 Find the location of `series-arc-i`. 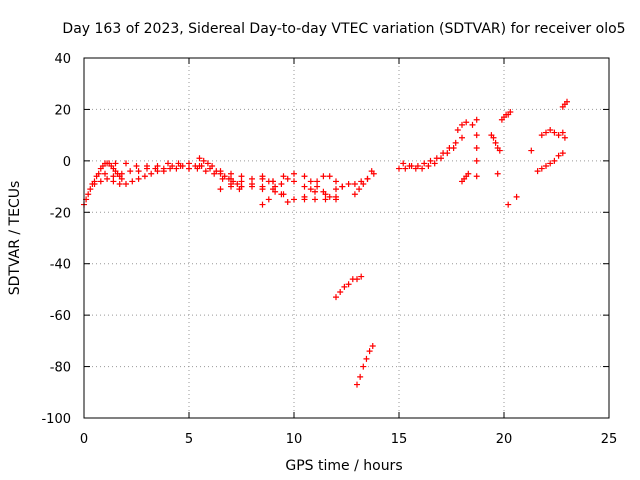

series-arc-i is located at coordinates (275, 189).